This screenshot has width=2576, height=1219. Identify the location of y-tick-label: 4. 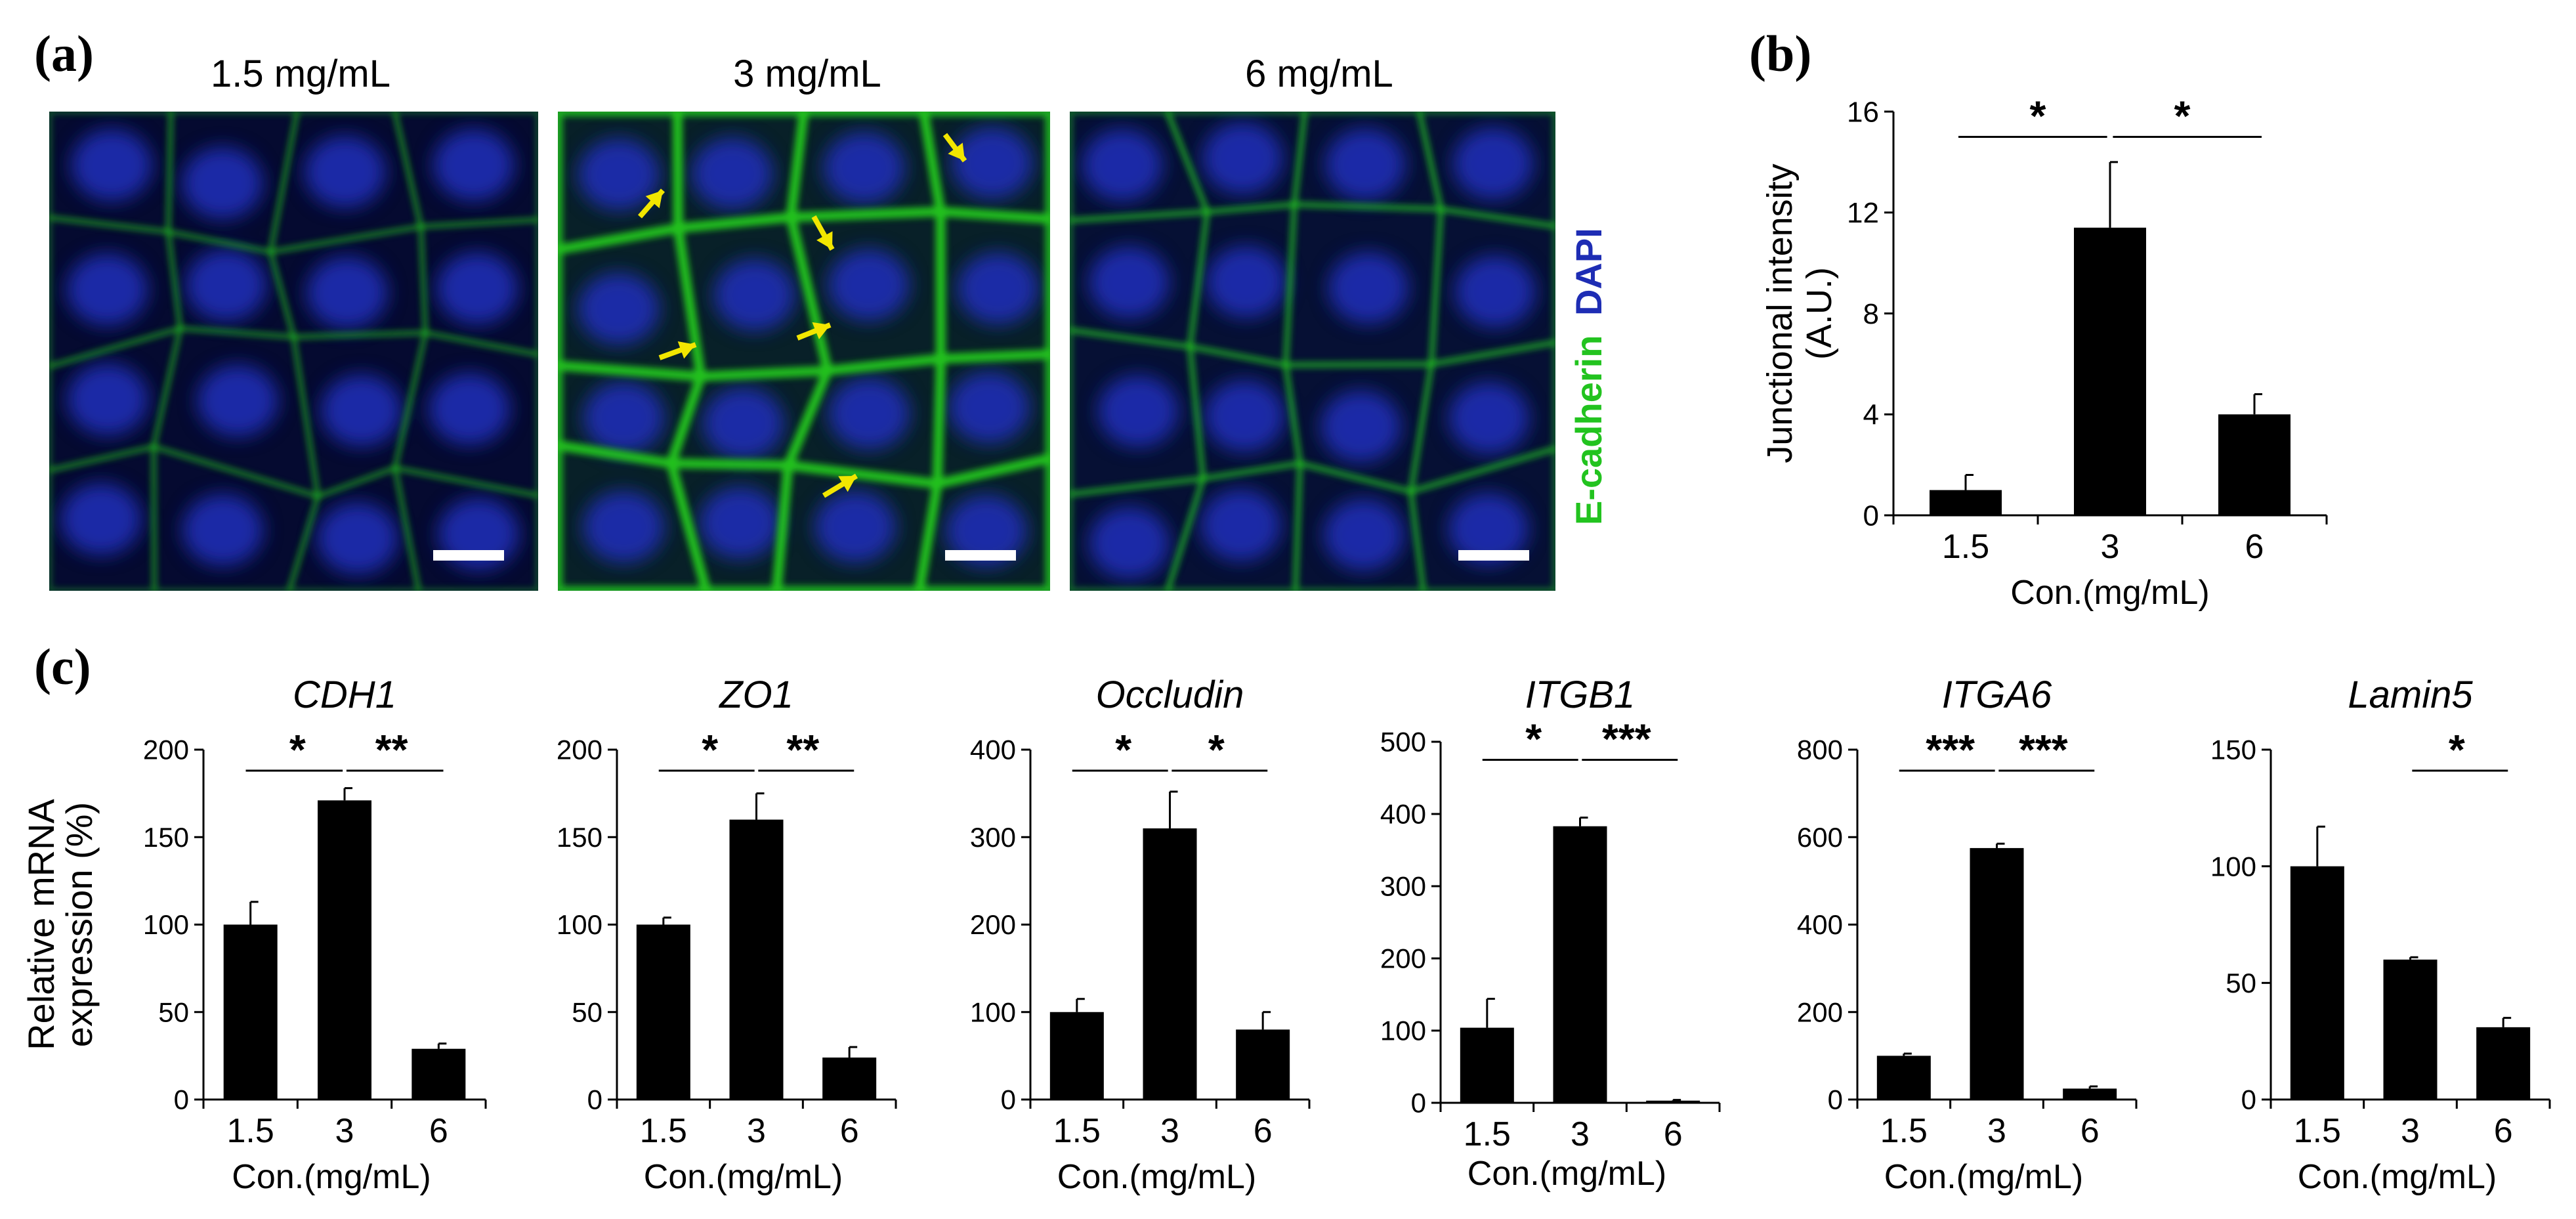
(1871, 415).